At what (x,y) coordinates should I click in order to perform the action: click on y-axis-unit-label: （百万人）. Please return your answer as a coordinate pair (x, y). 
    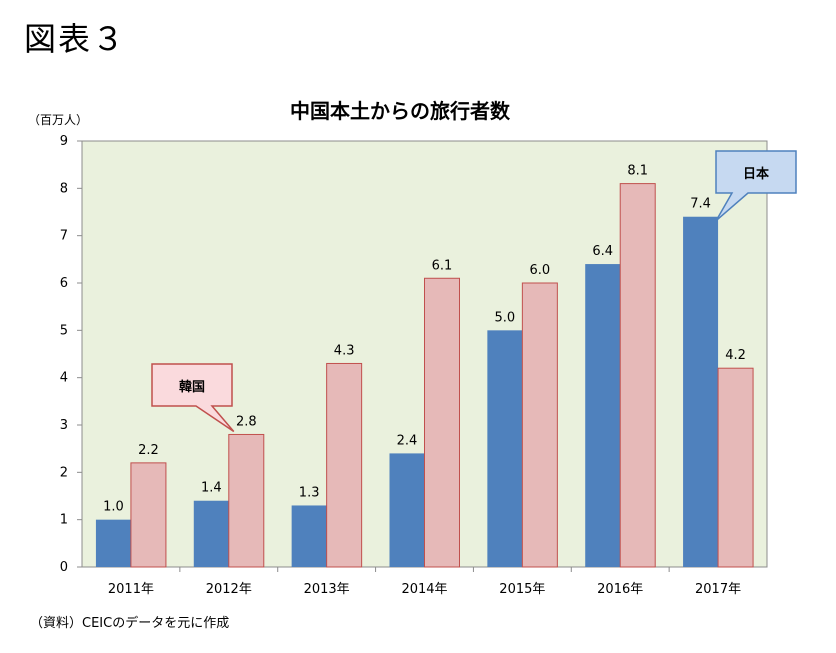
    Looking at the image, I should click on (58, 120).